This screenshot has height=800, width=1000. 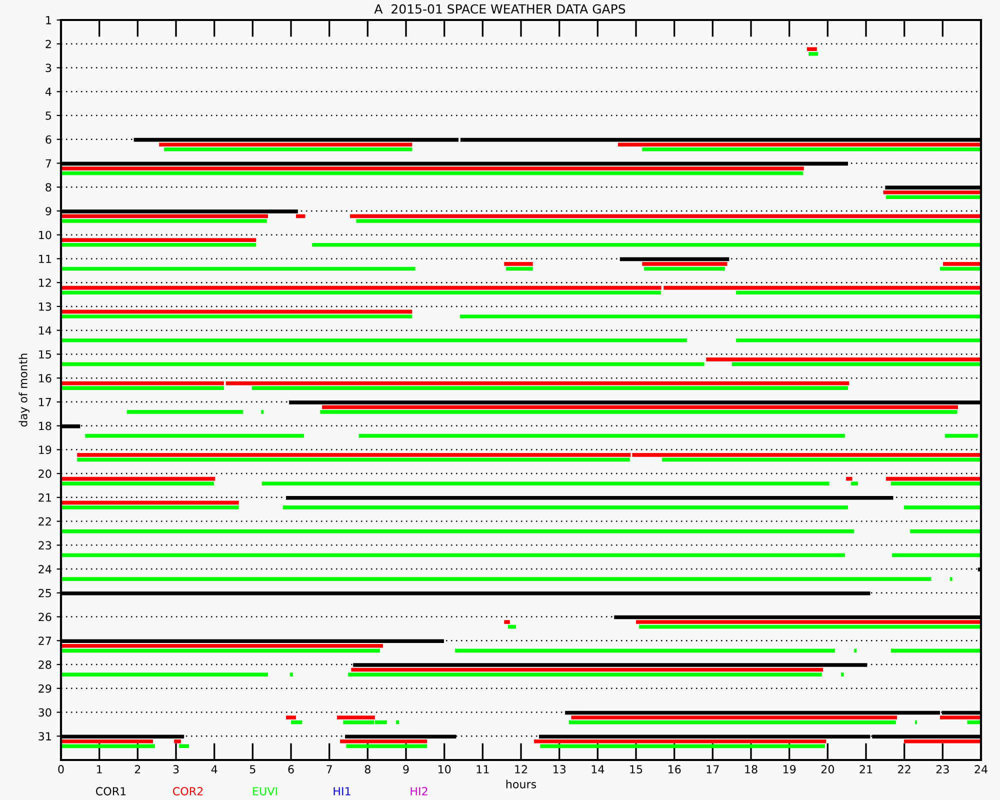 What do you see at coordinates (45, 378) in the screenshot?
I see `y-tick-label: 16` at bounding box center [45, 378].